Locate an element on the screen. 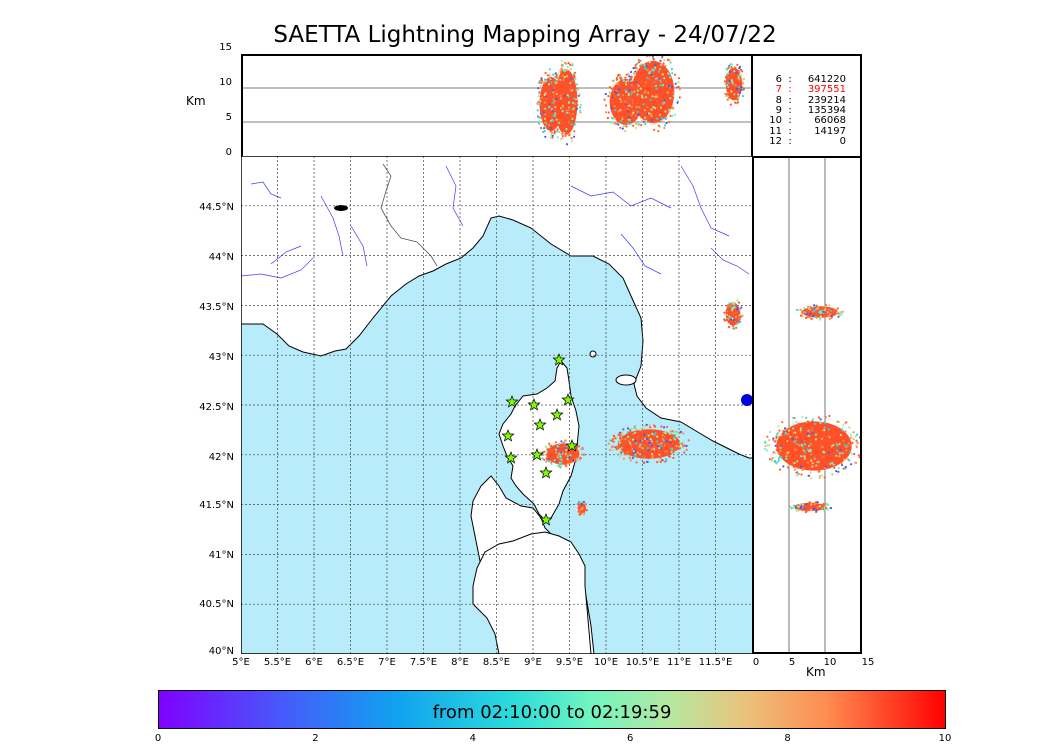 The width and height of the screenshot is (1050, 750). latitude-tick-label: 43.5°N is located at coordinates (216, 307).